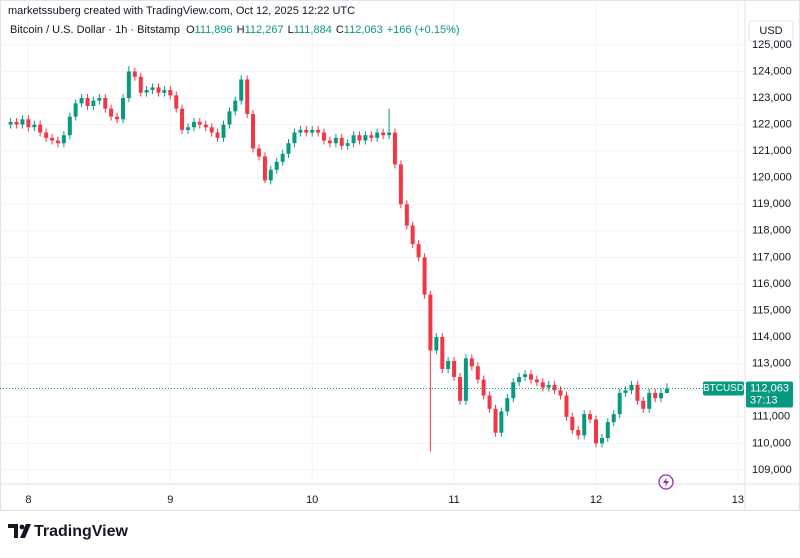 The width and height of the screenshot is (800, 558). What do you see at coordinates (772, 124) in the screenshot?
I see `y-tick-label: 122,000` at bounding box center [772, 124].